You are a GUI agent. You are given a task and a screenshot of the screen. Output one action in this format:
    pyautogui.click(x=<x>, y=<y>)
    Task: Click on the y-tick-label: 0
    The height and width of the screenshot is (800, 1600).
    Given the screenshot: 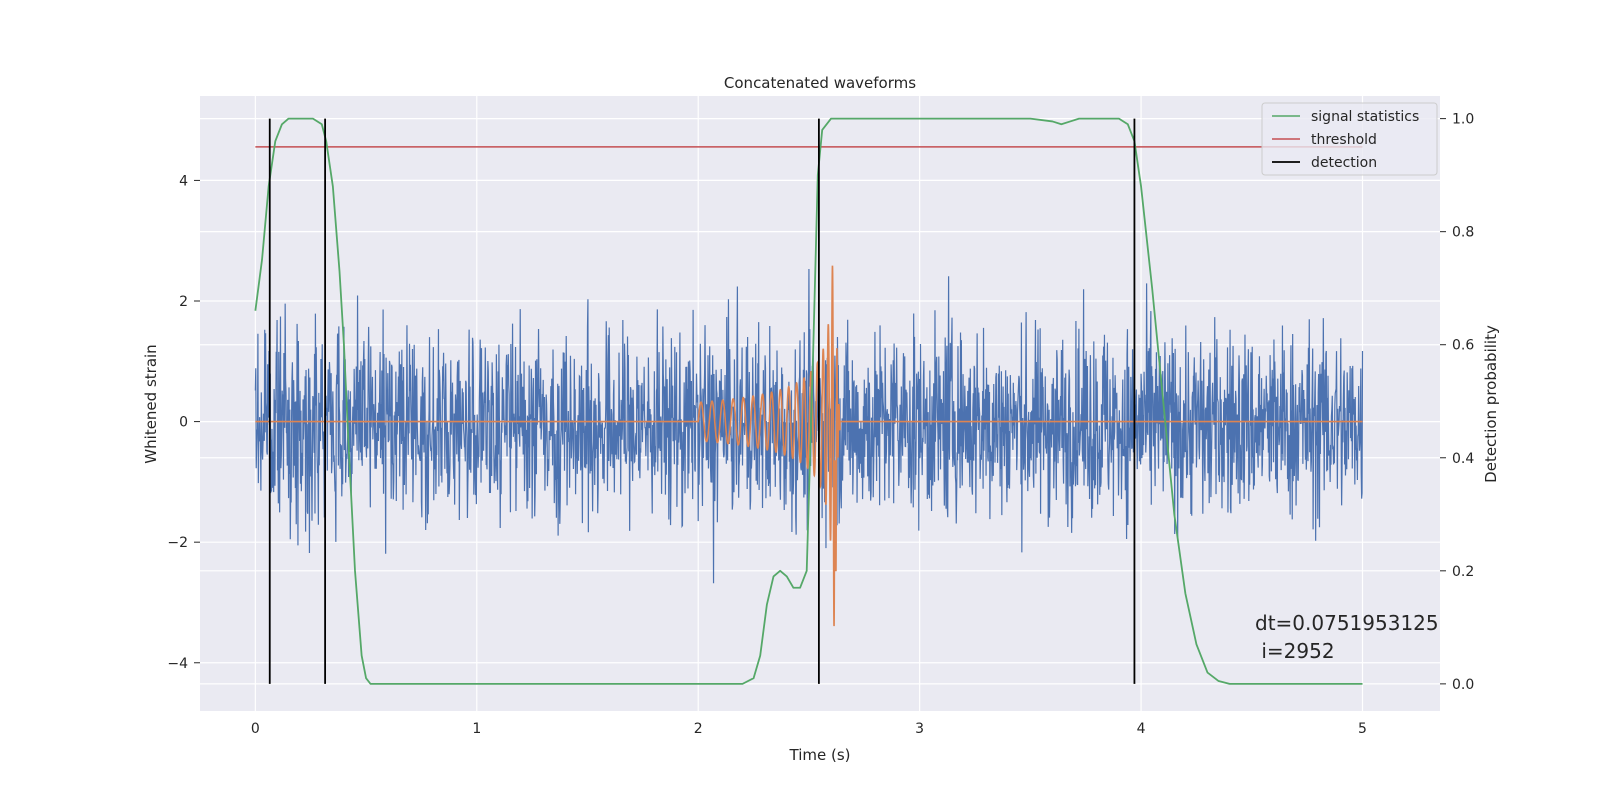 What is the action you would take?
    pyautogui.click(x=183, y=423)
    